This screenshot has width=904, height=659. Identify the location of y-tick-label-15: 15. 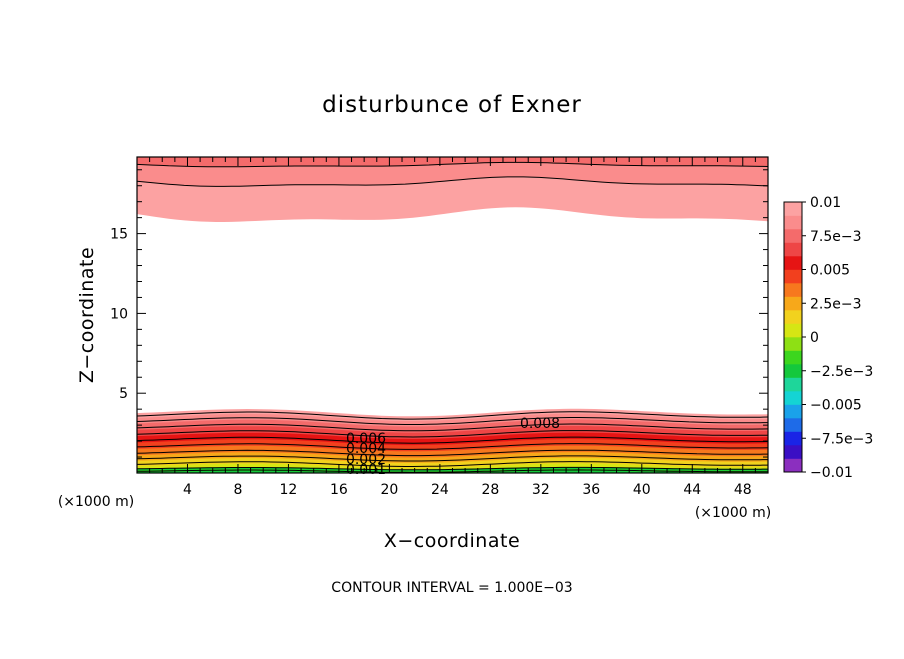
(119, 235).